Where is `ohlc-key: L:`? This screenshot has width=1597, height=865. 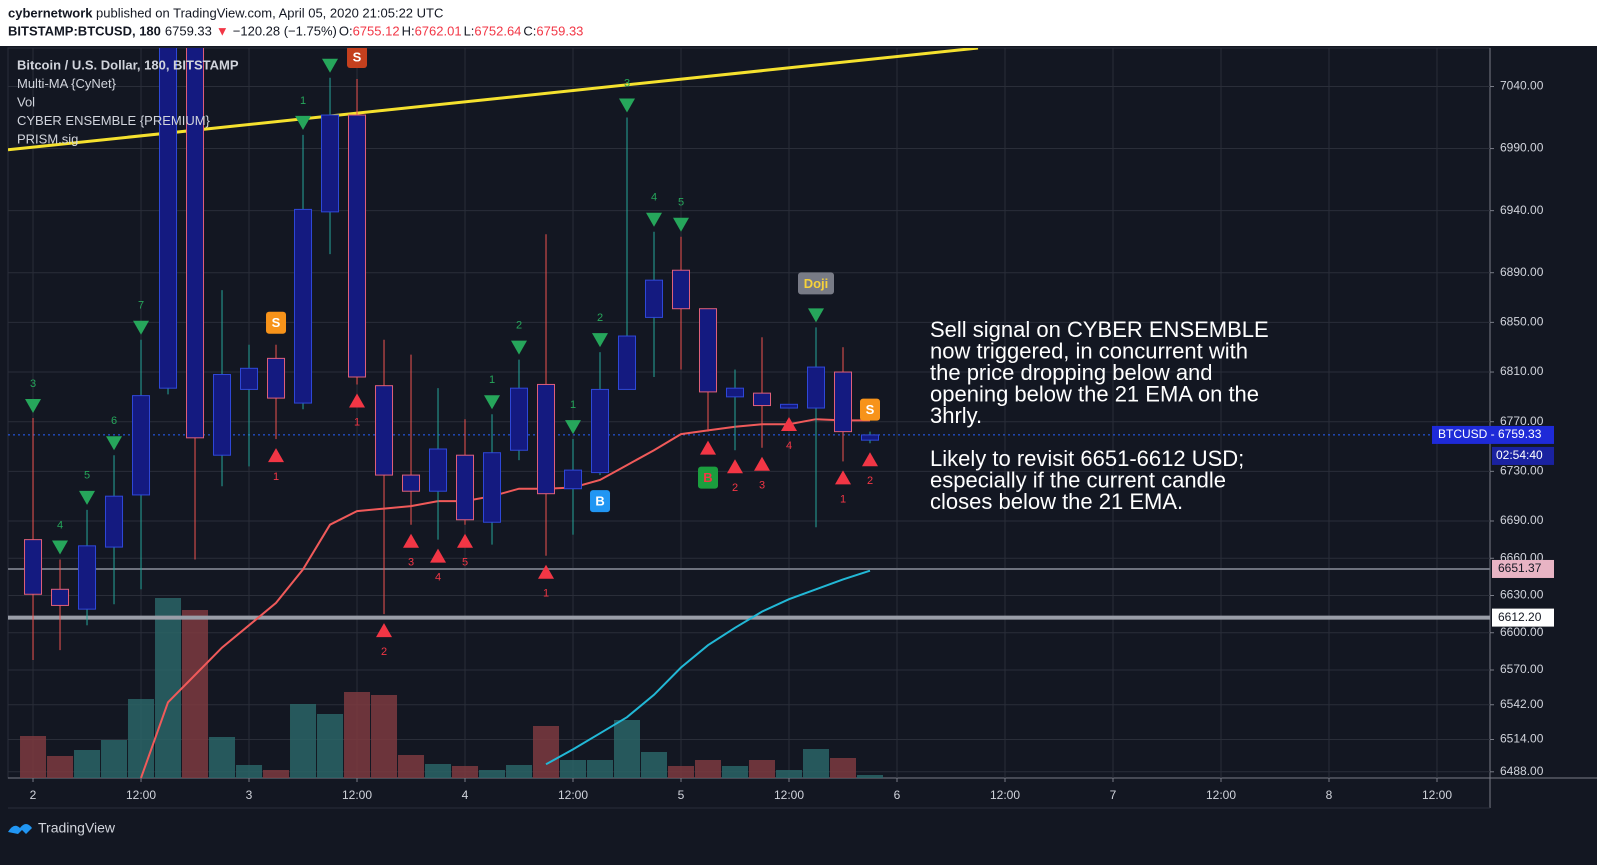
ohlc-key: L: is located at coordinates (469, 30).